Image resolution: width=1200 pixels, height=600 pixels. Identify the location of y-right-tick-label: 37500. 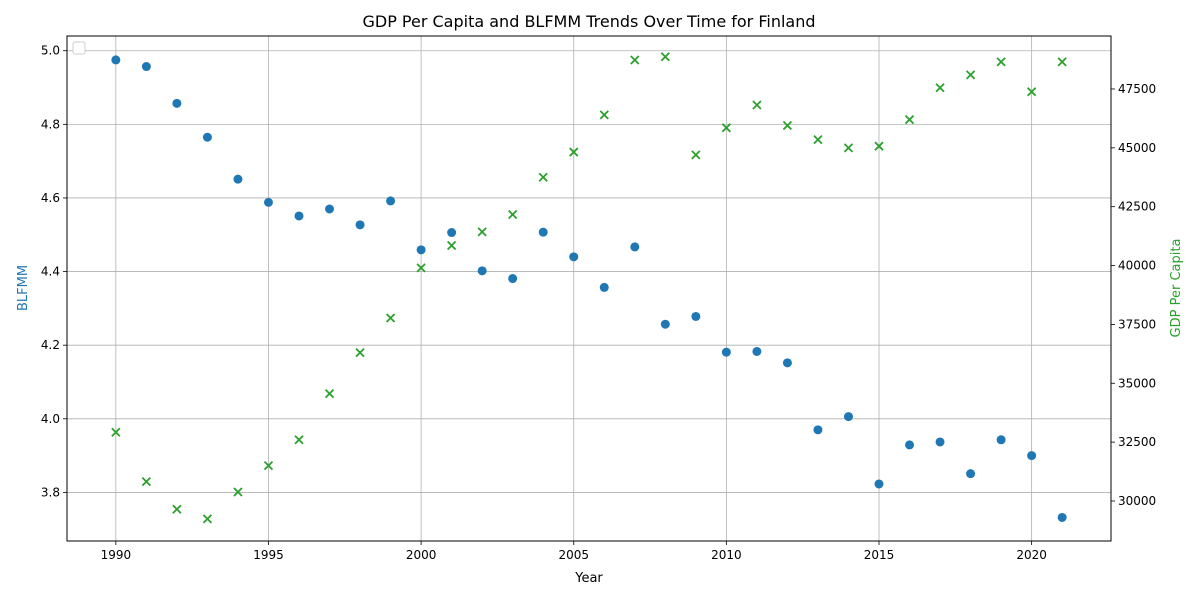
(1137, 324).